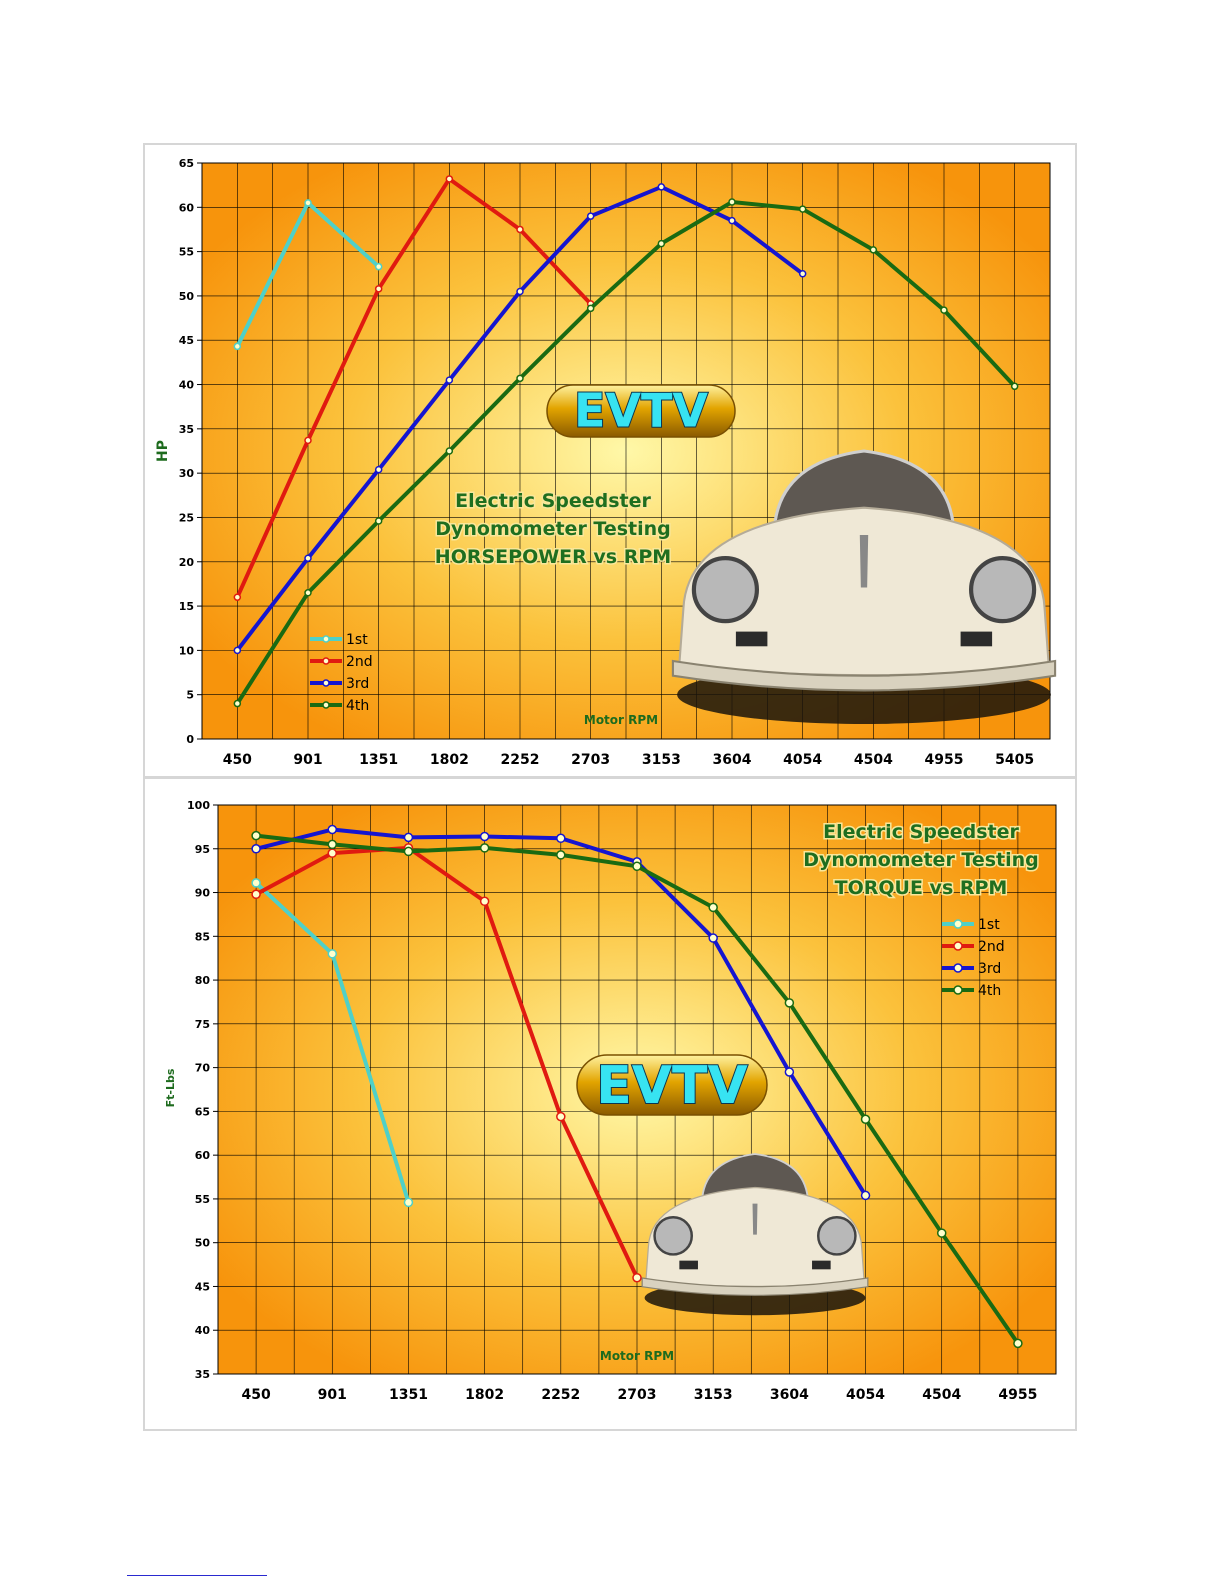 This screenshot has height=1585, width=1225. I want to click on chart-title-line: Electric Speedster, so click(553, 501).